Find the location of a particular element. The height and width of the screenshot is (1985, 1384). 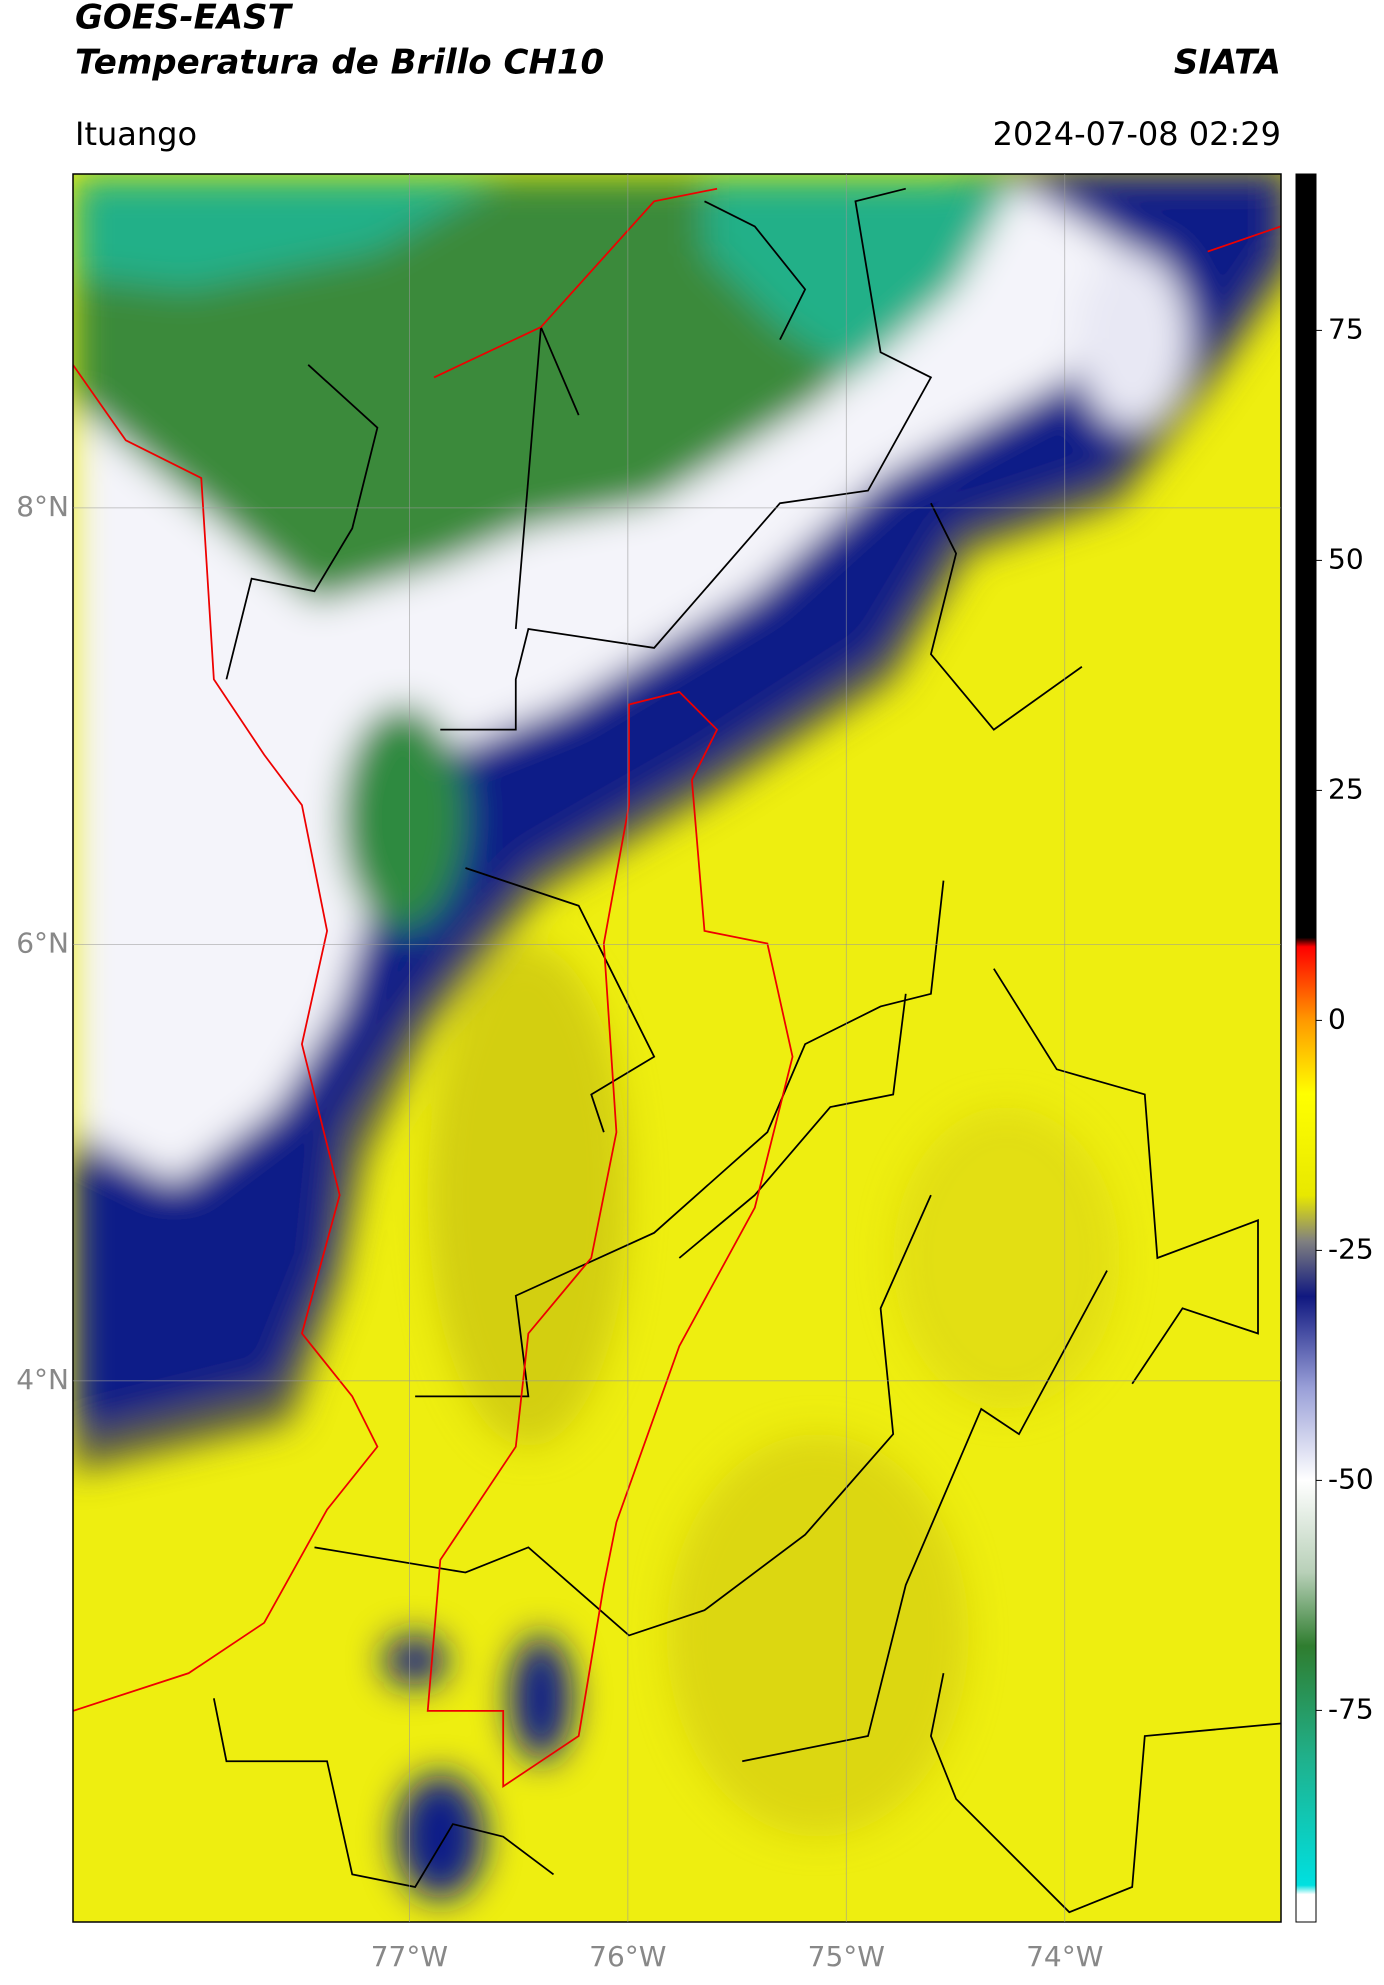

lon-tick-label: 77°W is located at coordinates (409, 1956).